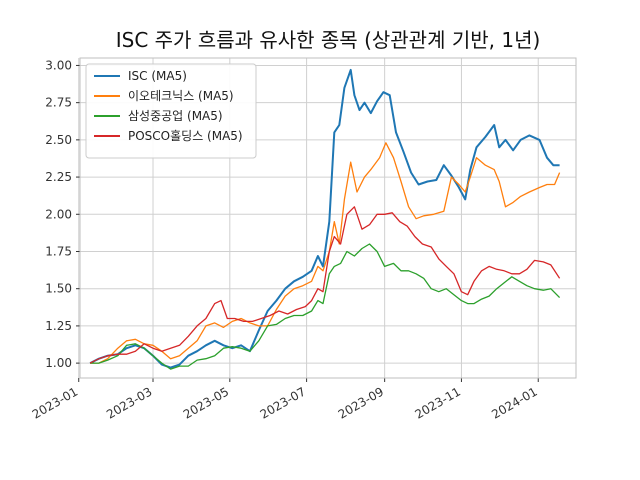  I want to click on x-tick-label: 2023-05, so click(206, 402).